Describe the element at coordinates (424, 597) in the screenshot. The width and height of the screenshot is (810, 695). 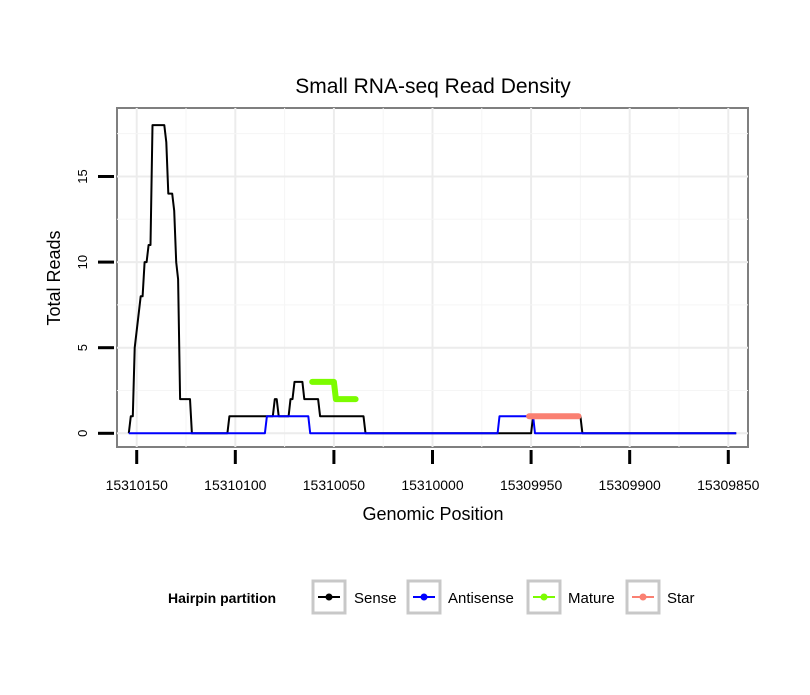
I see `legend-dot-antisense` at that location.